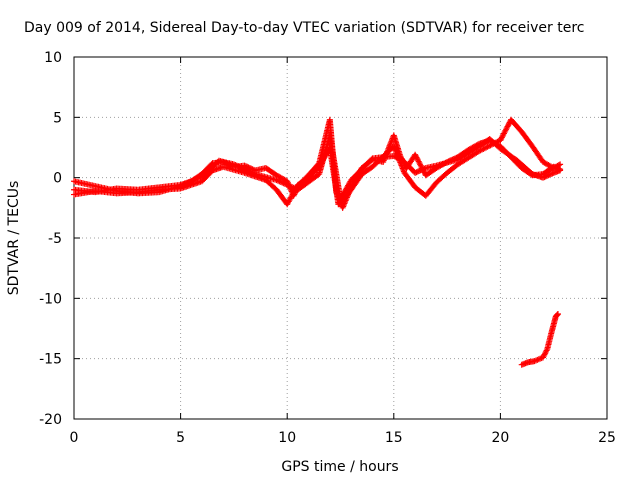 Image resolution: width=640 pixels, height=480 pixels. What do you see at coordinates (74, 438) in the screenshot?
I see `x-tick-label: 0` at bounding box center [74, 438].